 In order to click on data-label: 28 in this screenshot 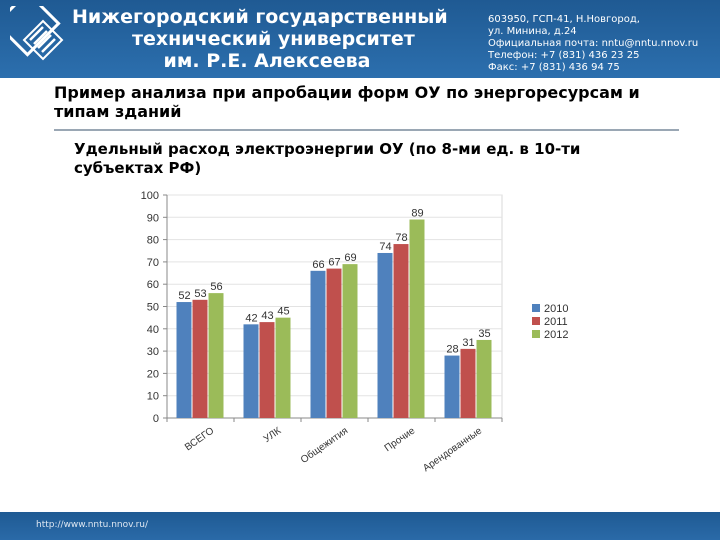, I will do `click(452, 350)`.